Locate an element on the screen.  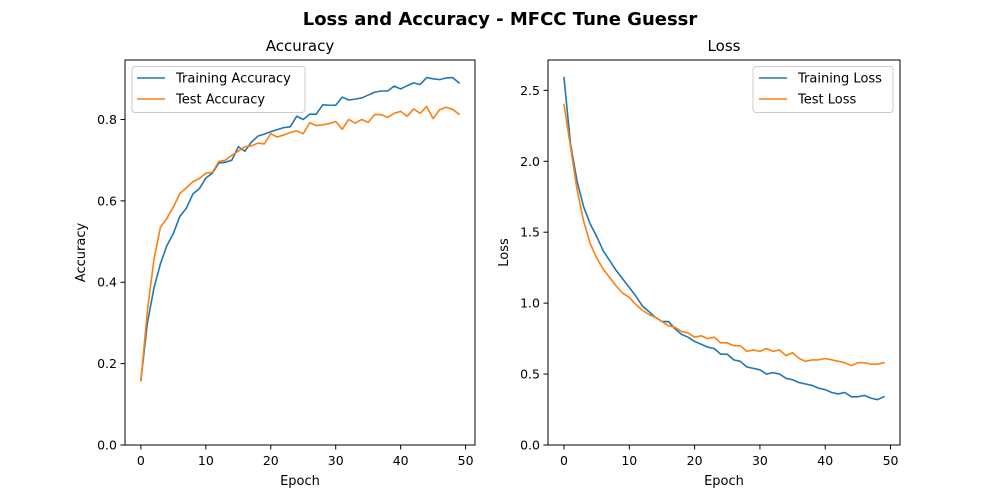
accuracy-legend: Training Accuracy Test Accuracy is located at coordinates (218, 89).